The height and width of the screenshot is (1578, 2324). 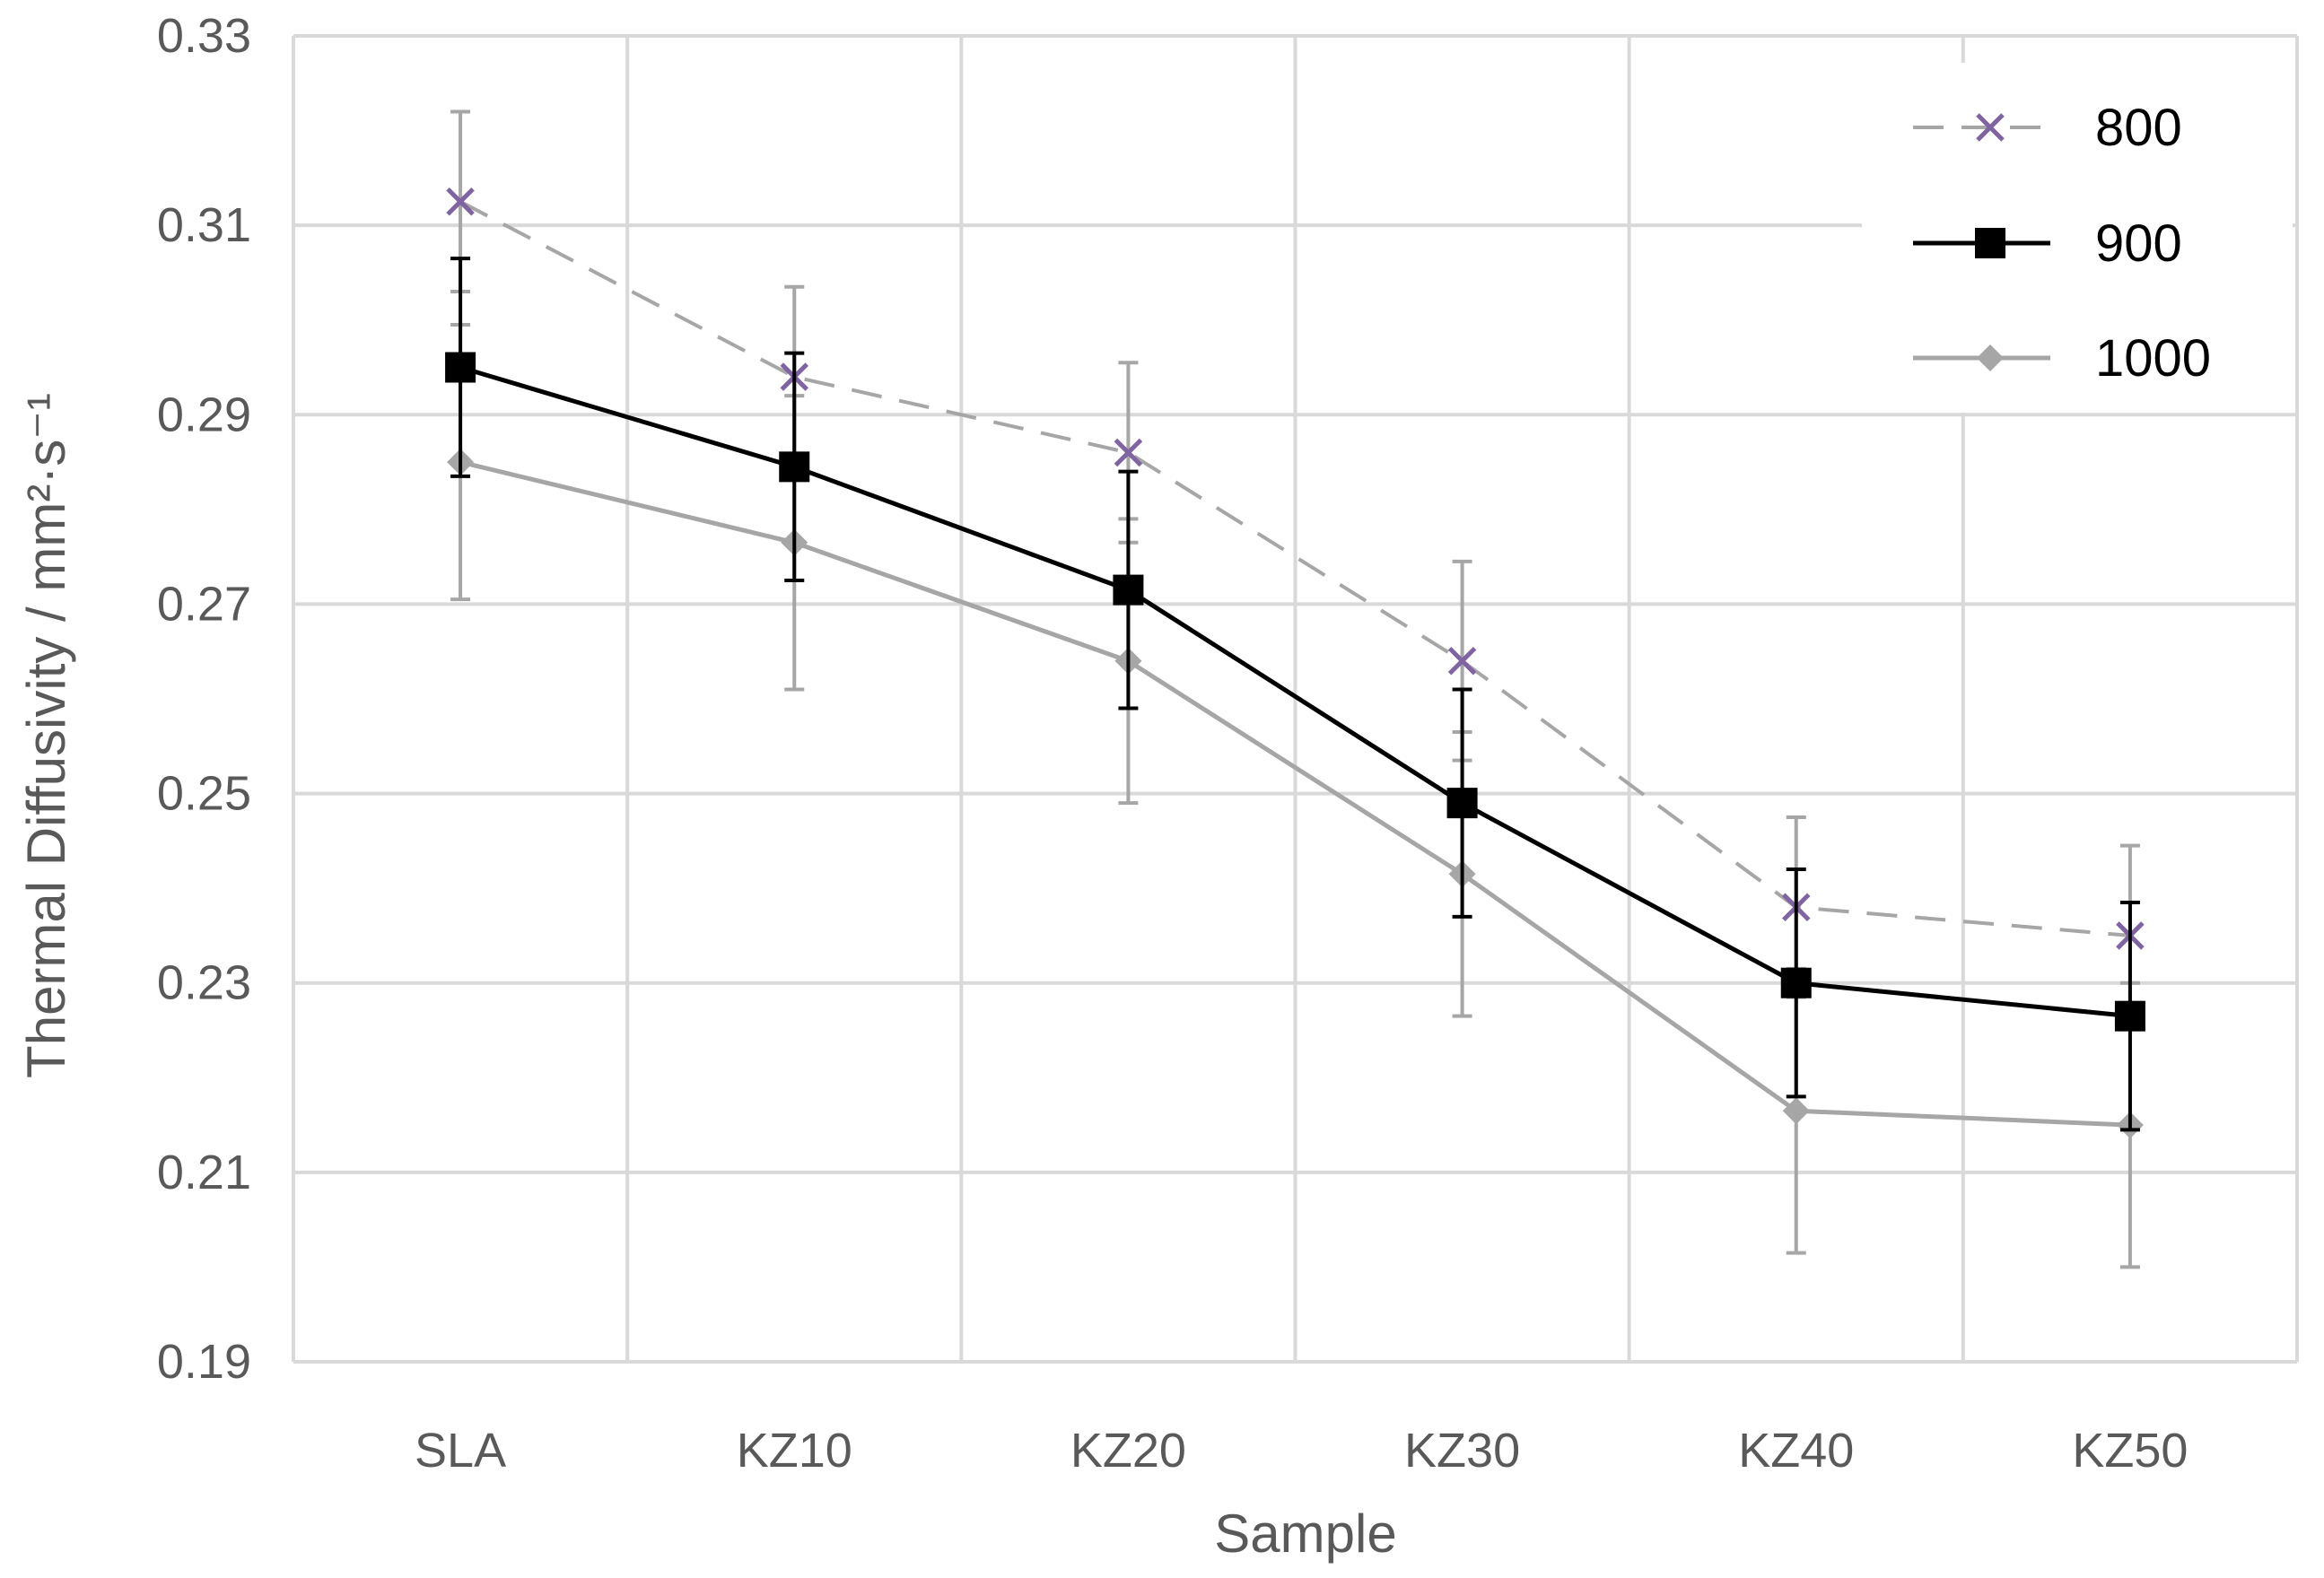 I want to click on x-tick-label: KZ20, so click(x=1128, y=1451).